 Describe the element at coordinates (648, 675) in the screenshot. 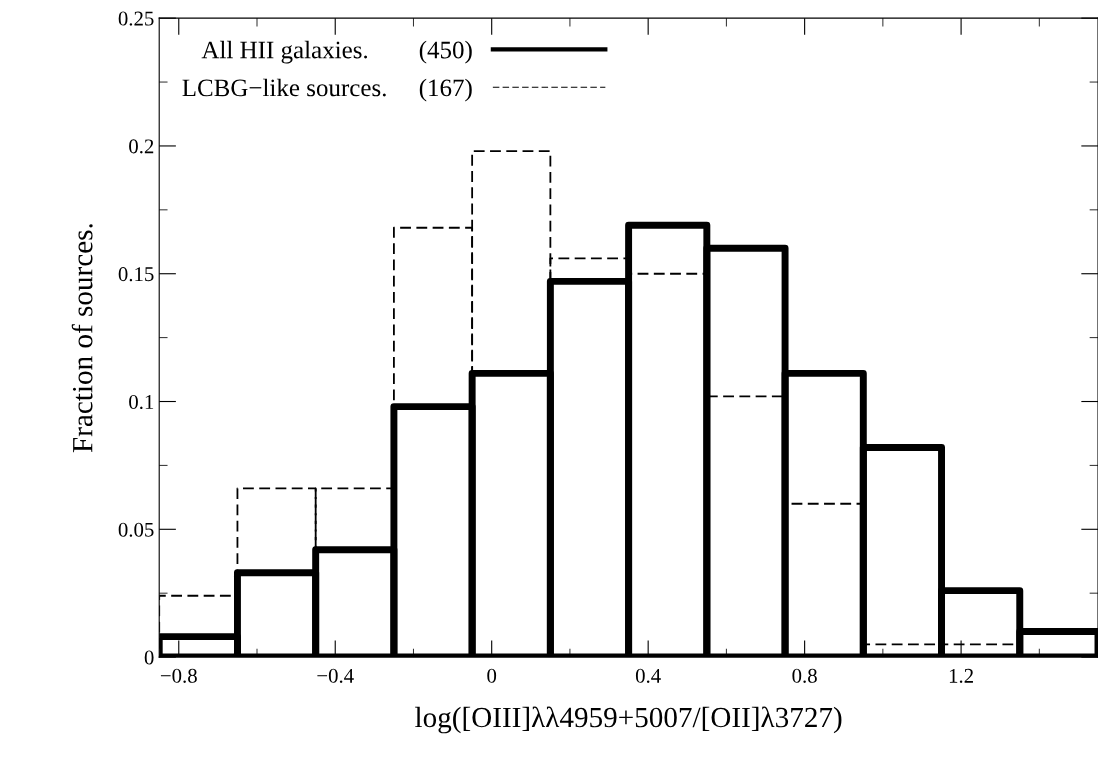

I see `x-tick-label: 0.4` at that location.